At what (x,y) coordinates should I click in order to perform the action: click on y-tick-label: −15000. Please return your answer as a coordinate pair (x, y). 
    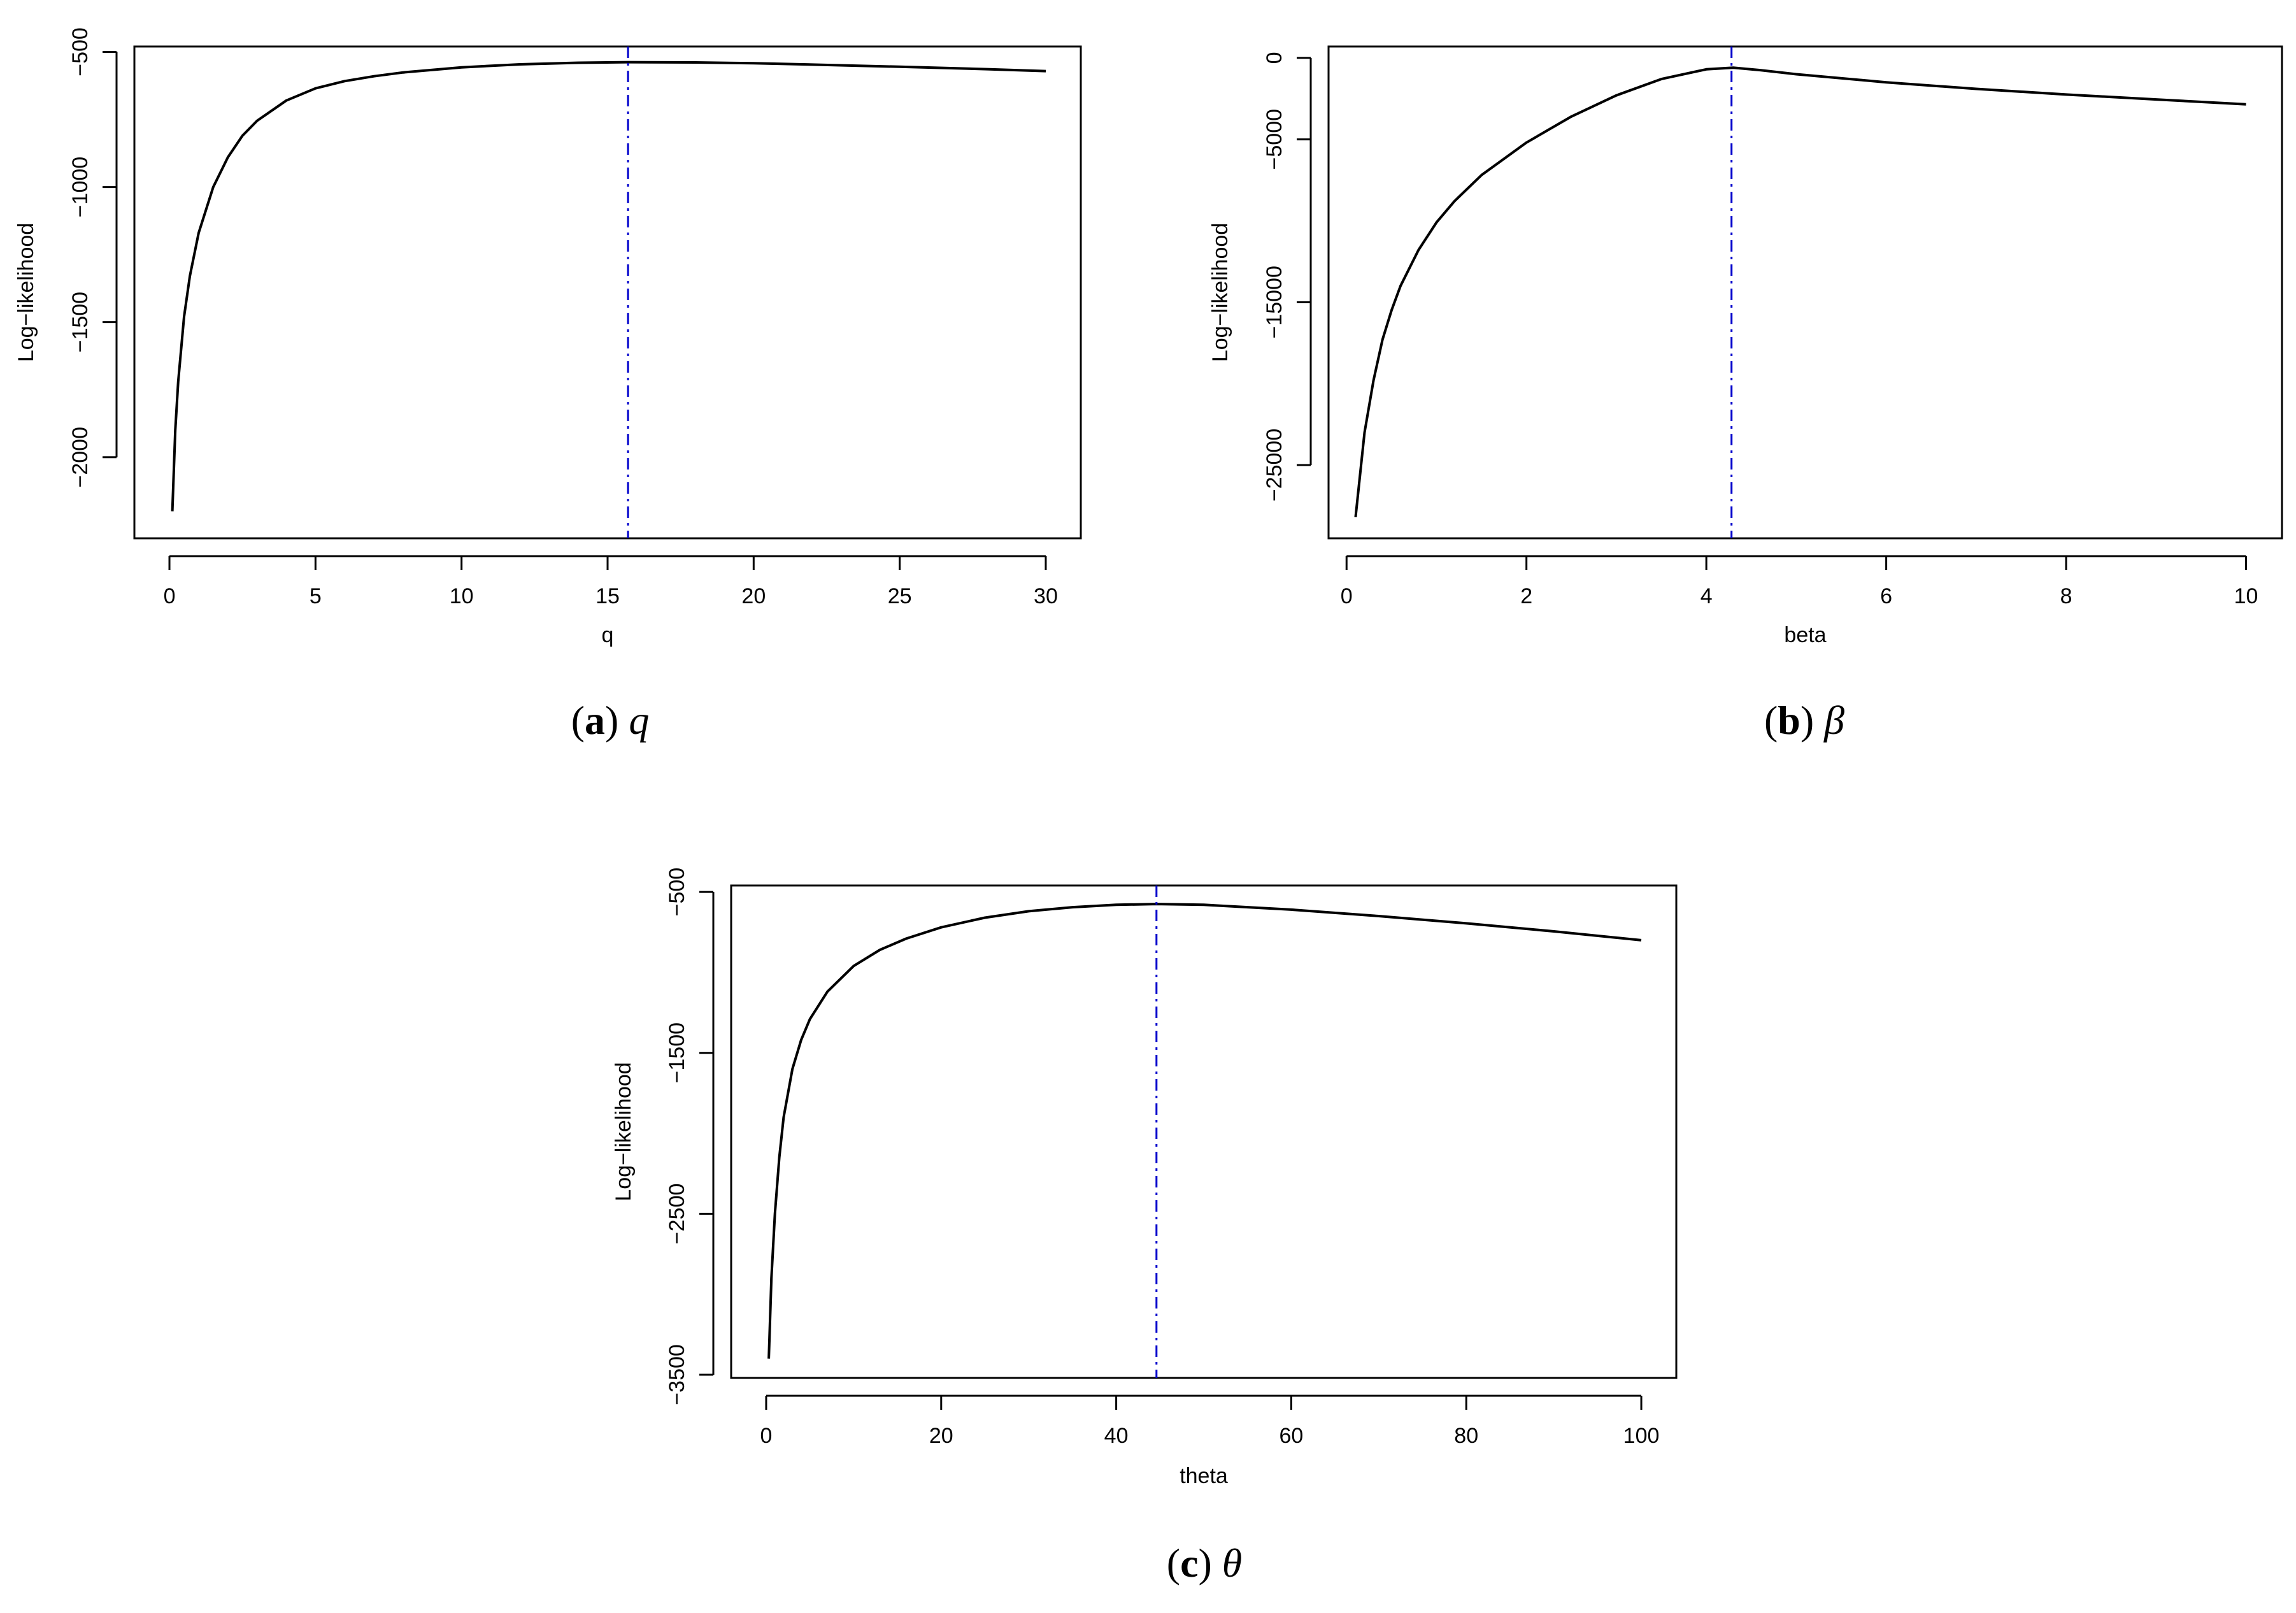
    Looking at the image, I should click on (1274, 302).